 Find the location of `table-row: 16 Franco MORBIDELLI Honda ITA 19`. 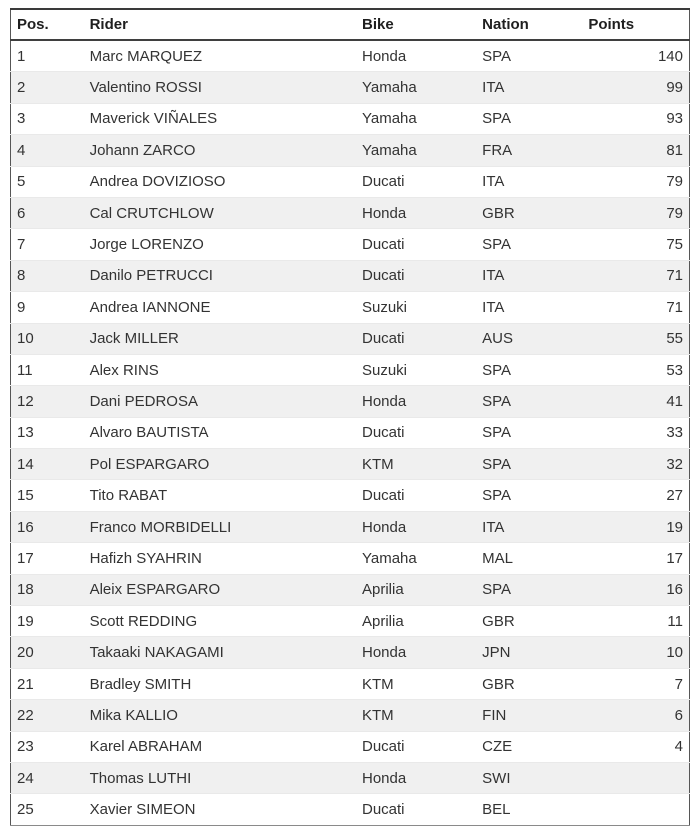

table-row: 16 Franco MORBIDELLI Honda ITA 19 is located at coordinates (350, 526).